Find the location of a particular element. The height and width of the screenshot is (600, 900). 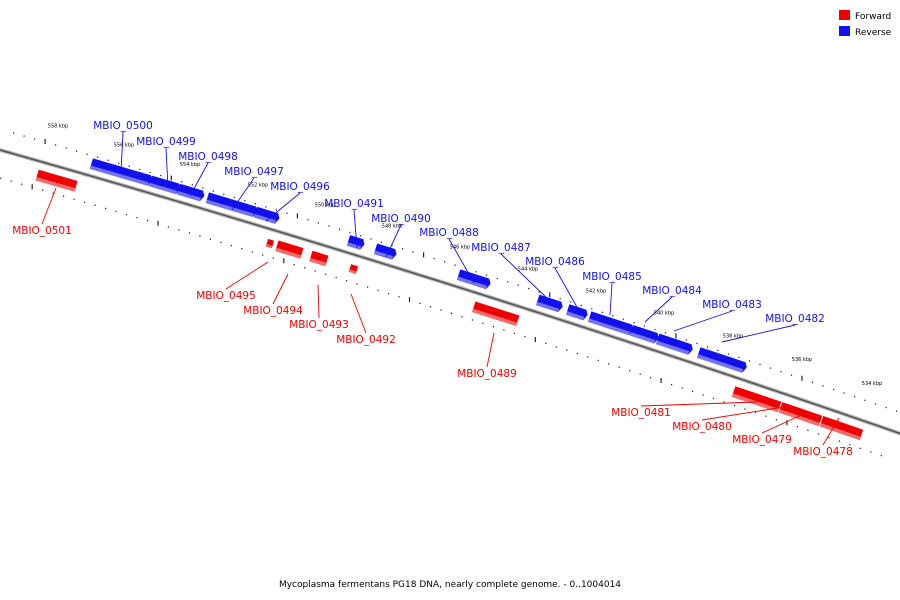

gene-label-mbio_0489: MBIO_0489 is located at coordinates (487, 356).